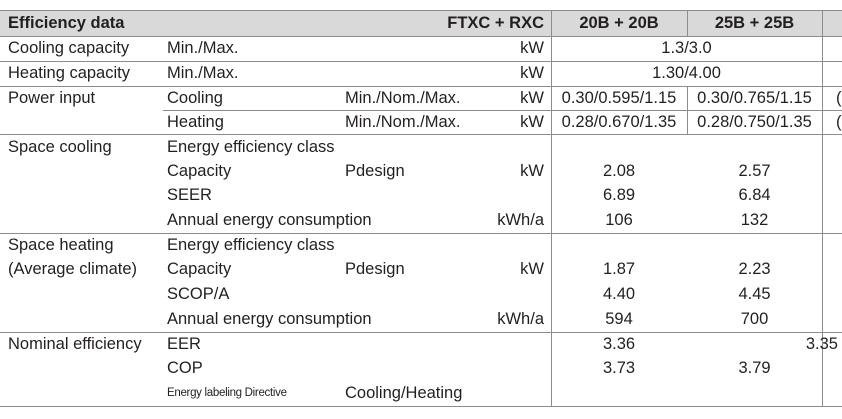 The width and height of the screenshot is (842, 419). I want to click on space-cooling-annual-value-1: 106, so click(619, 220).